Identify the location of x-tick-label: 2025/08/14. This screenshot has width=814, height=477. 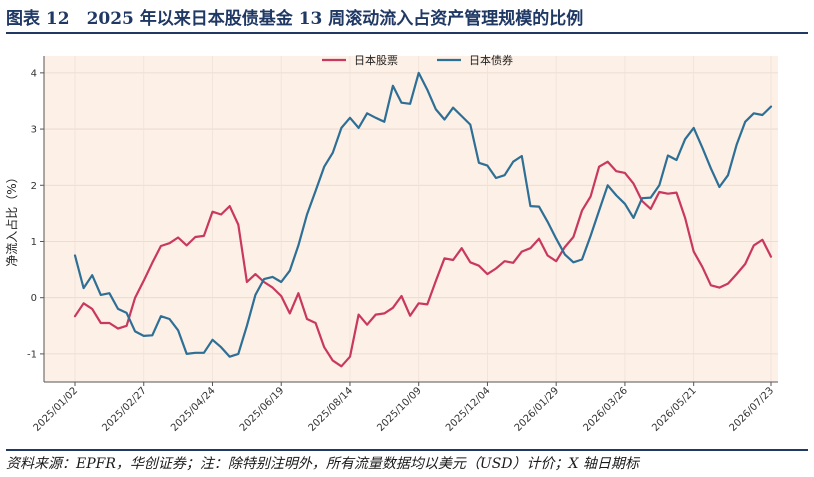
(331, 409).